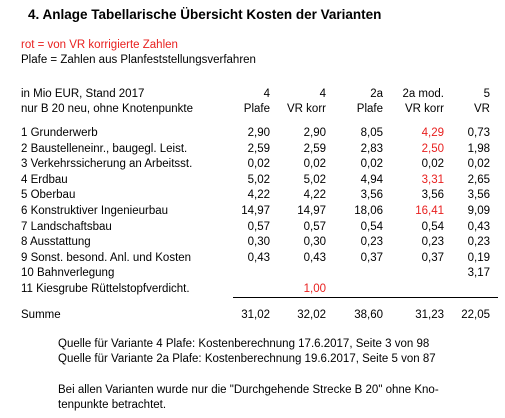  I want to click on row-label: 4 Erdbau, so click(44, 180).